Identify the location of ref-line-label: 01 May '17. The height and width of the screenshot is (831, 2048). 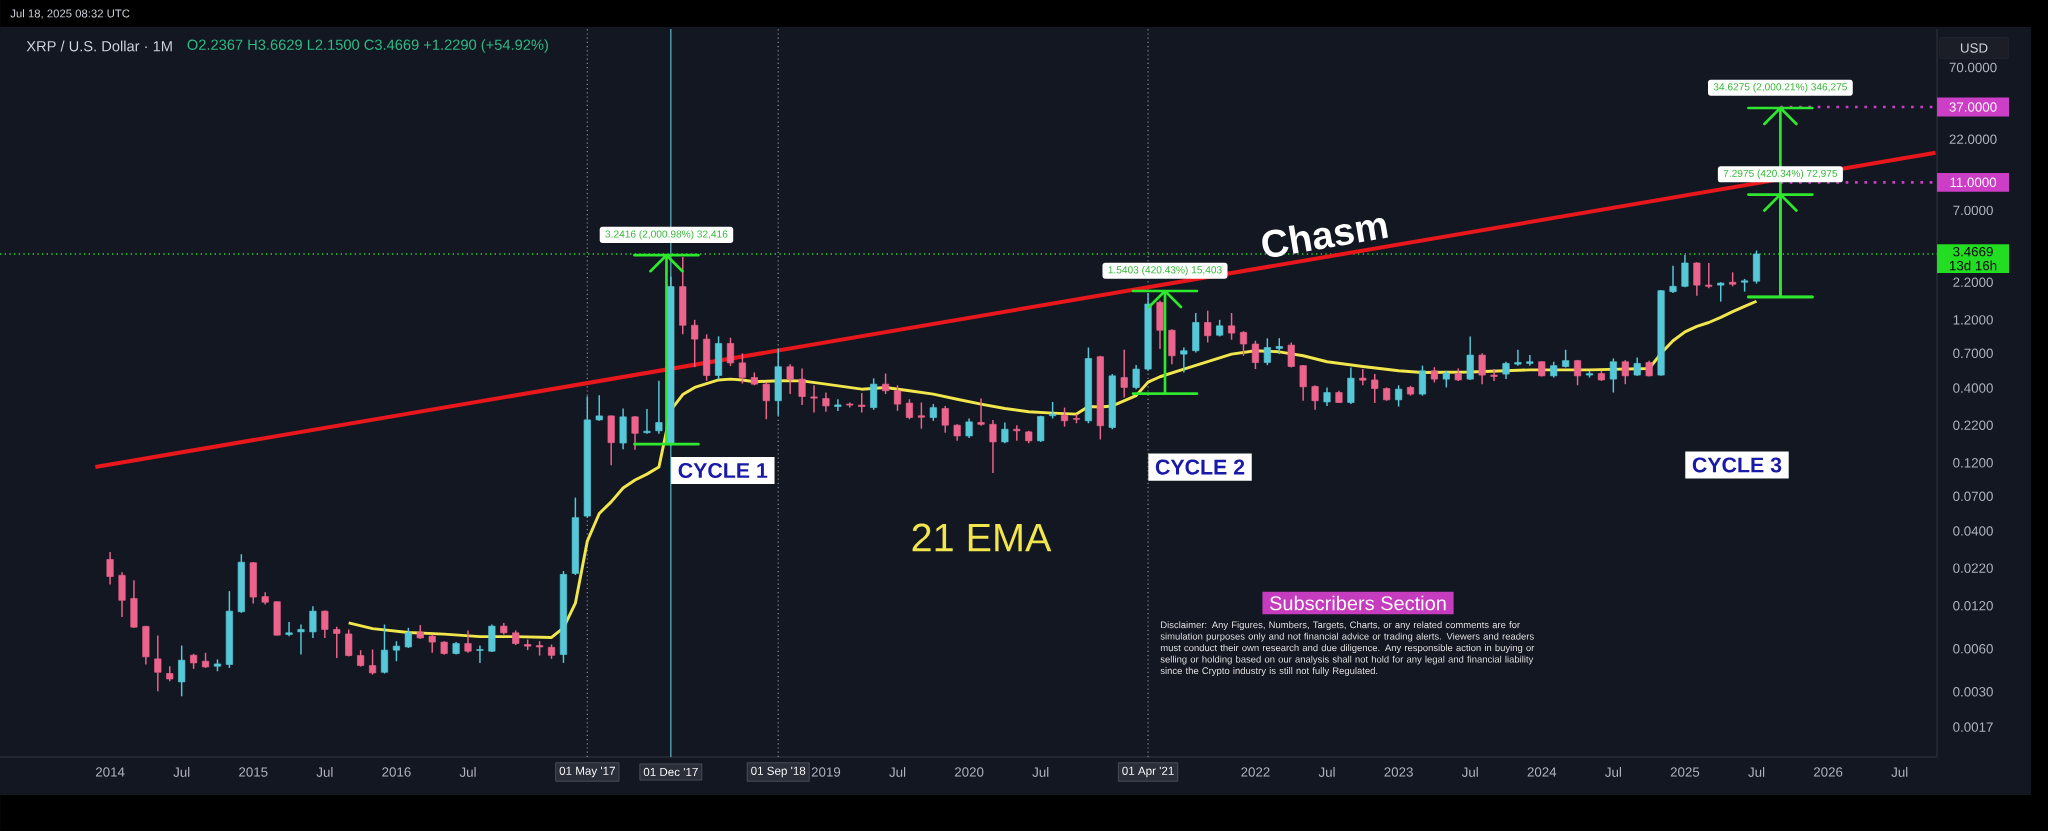
(587, 772).